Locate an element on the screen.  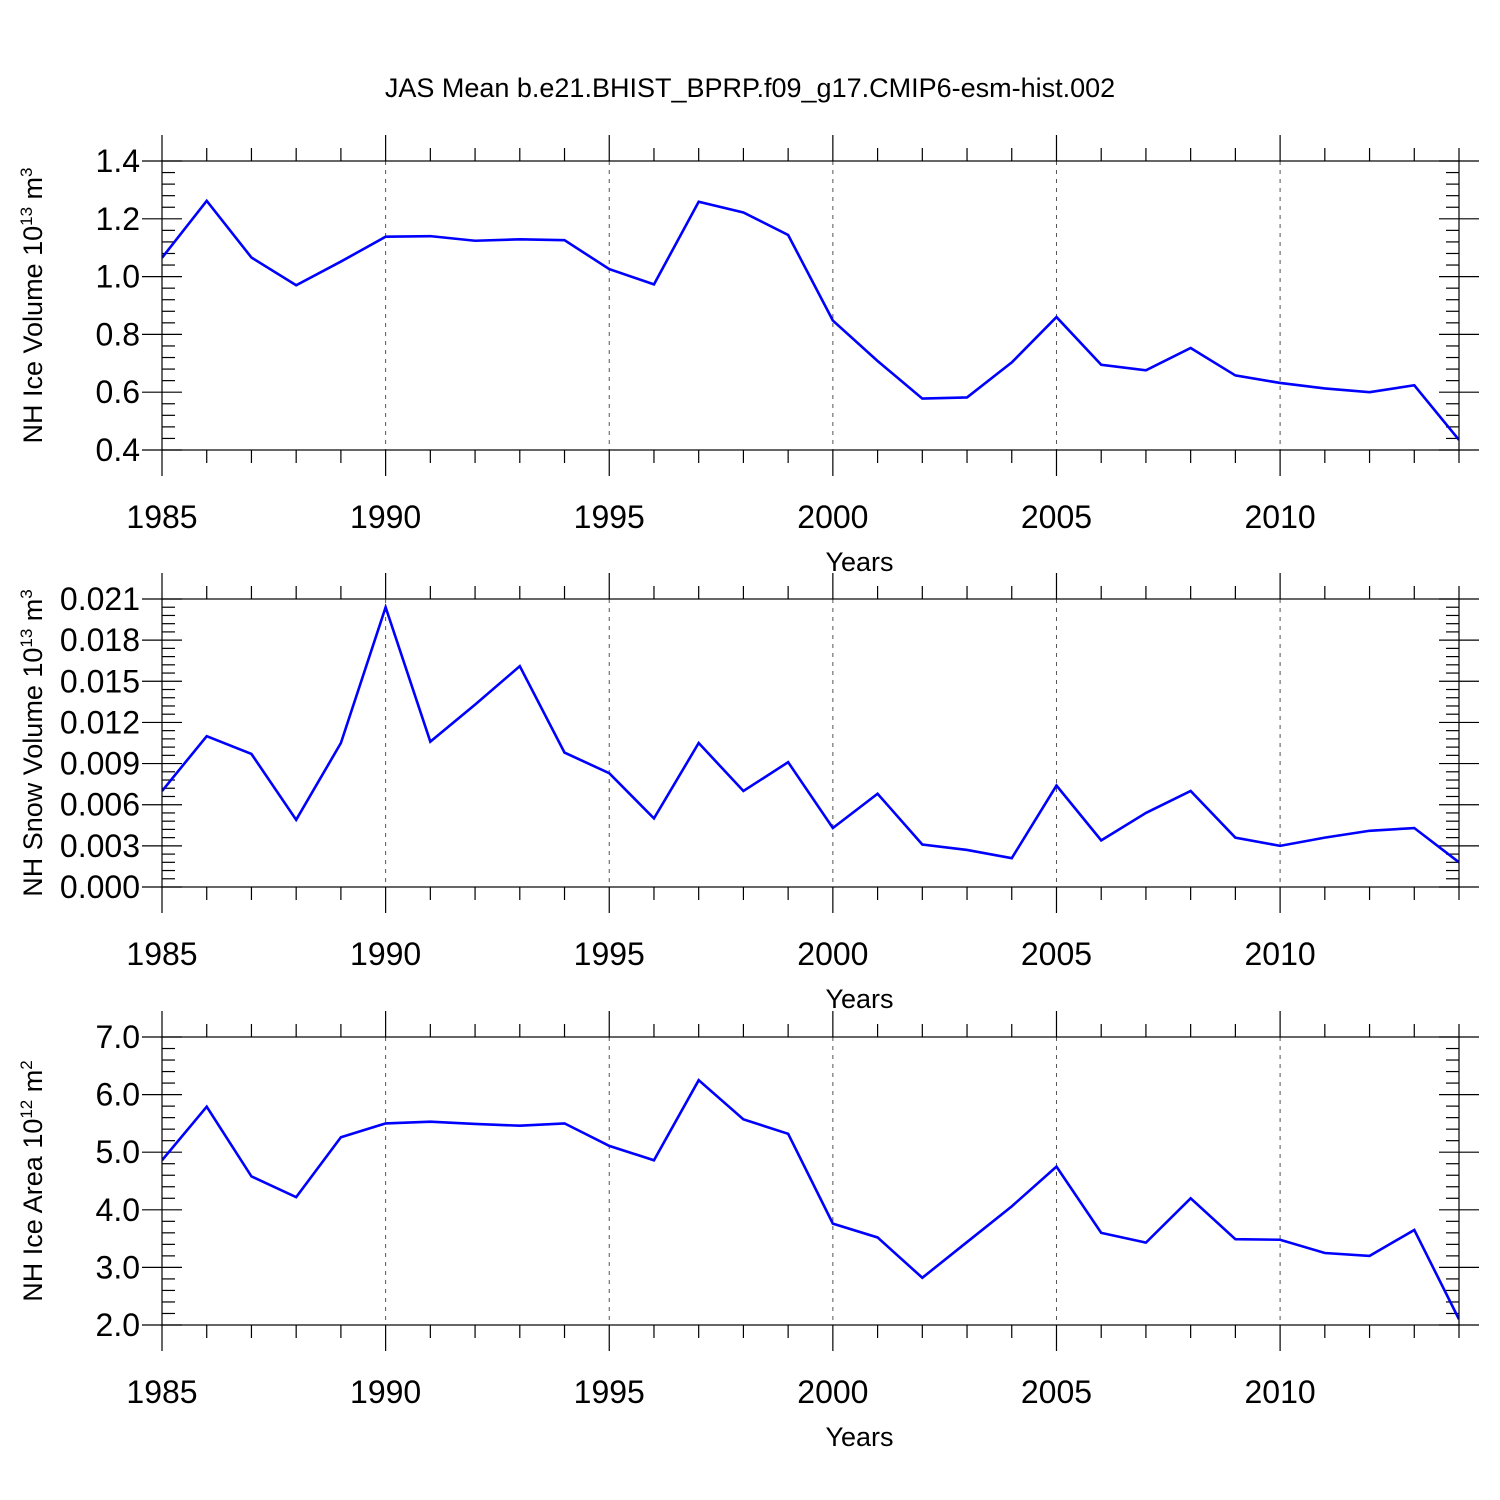
y-tick-label: 0.015 is located at coordinates (100, 681).